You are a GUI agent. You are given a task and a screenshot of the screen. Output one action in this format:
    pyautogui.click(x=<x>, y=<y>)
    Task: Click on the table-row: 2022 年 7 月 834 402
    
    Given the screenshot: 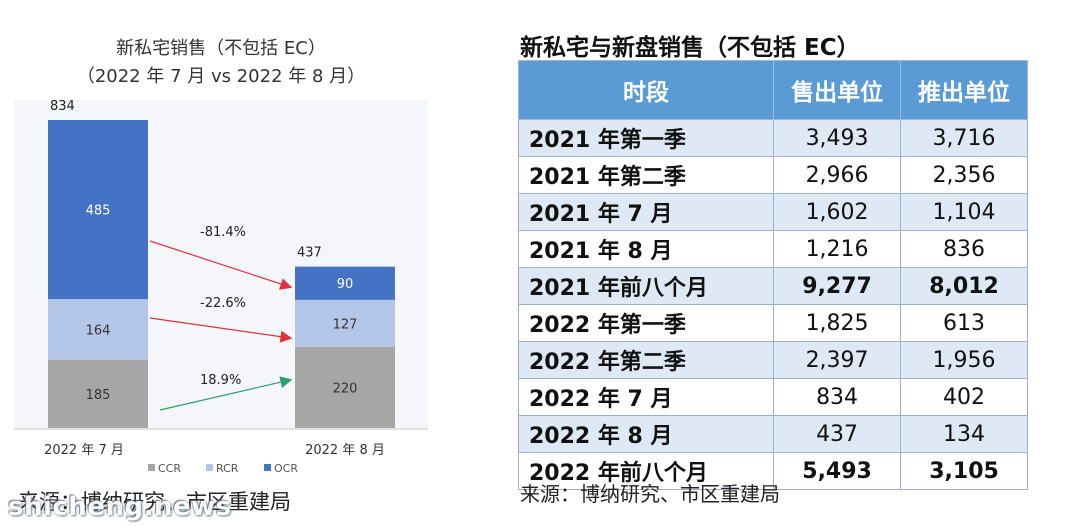 What is the action you would take?
    pyautogui.click(x=772, y=397)
    